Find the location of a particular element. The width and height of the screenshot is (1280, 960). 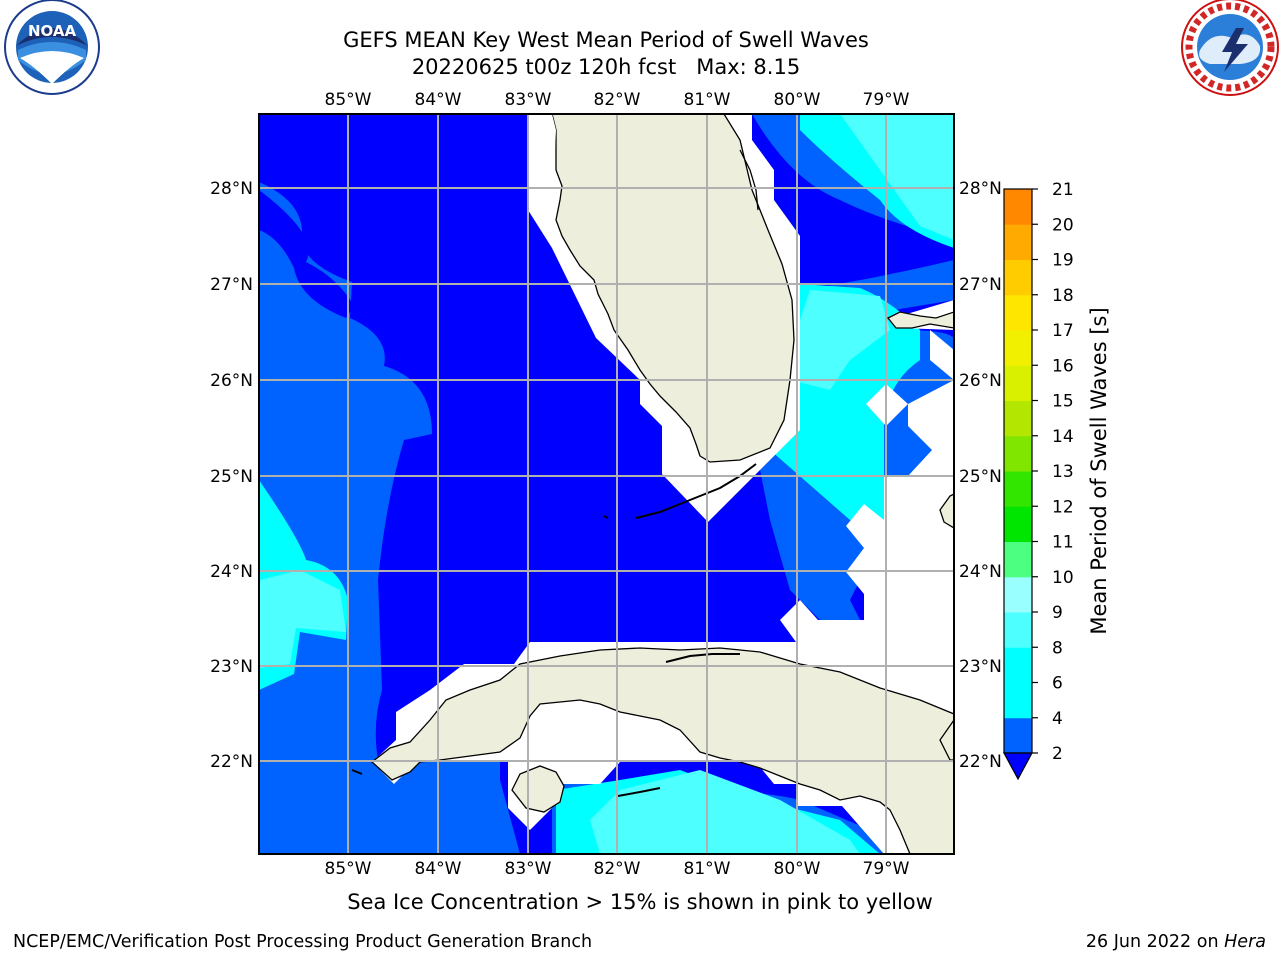

colorbar-tick-label: 17 is located at coordinates (1063, 331).